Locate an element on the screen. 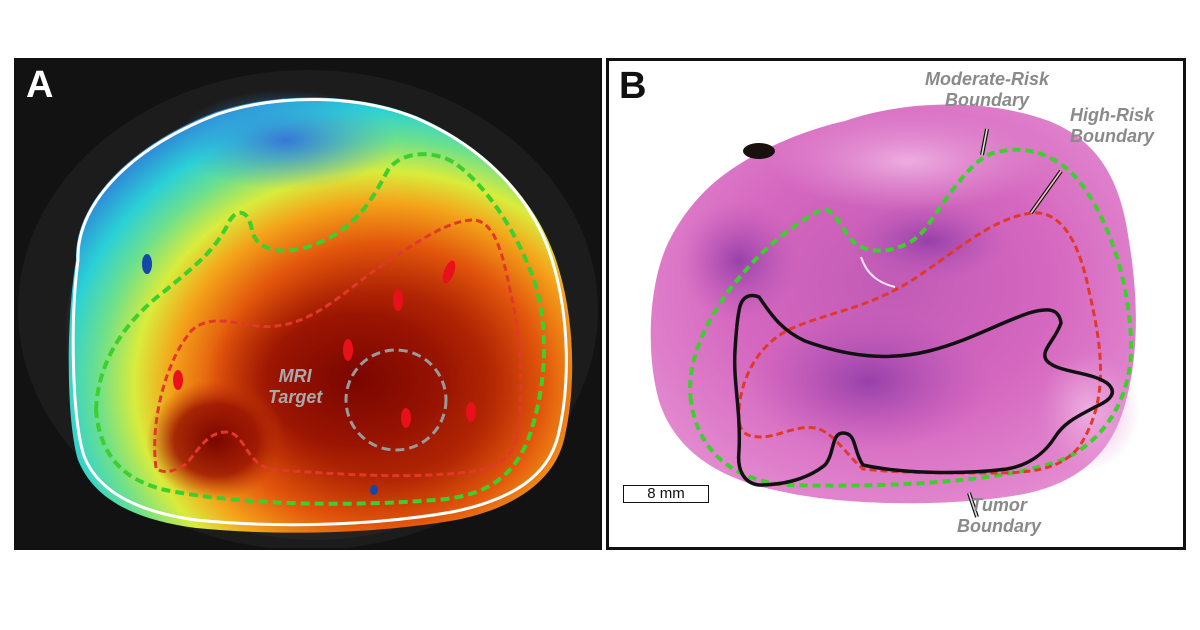 The height and width of the screenshot is (630, 1200). moderate-risk-label: Moderate-Risk Boundary is located at coordinates (987, 90).